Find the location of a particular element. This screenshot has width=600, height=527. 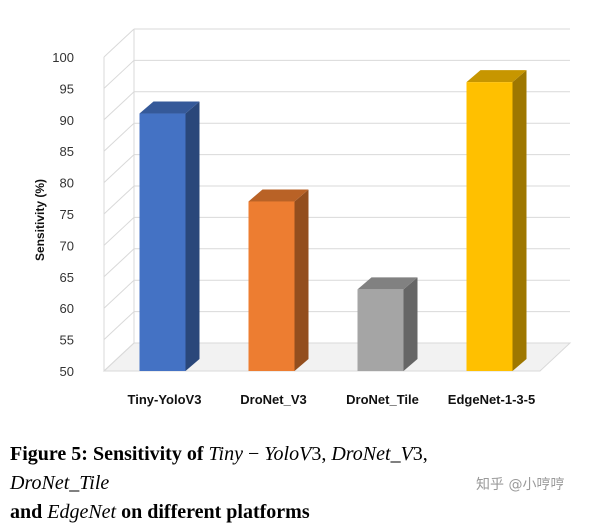

y-tick-label: 85 is located at coordinates (67, 151).